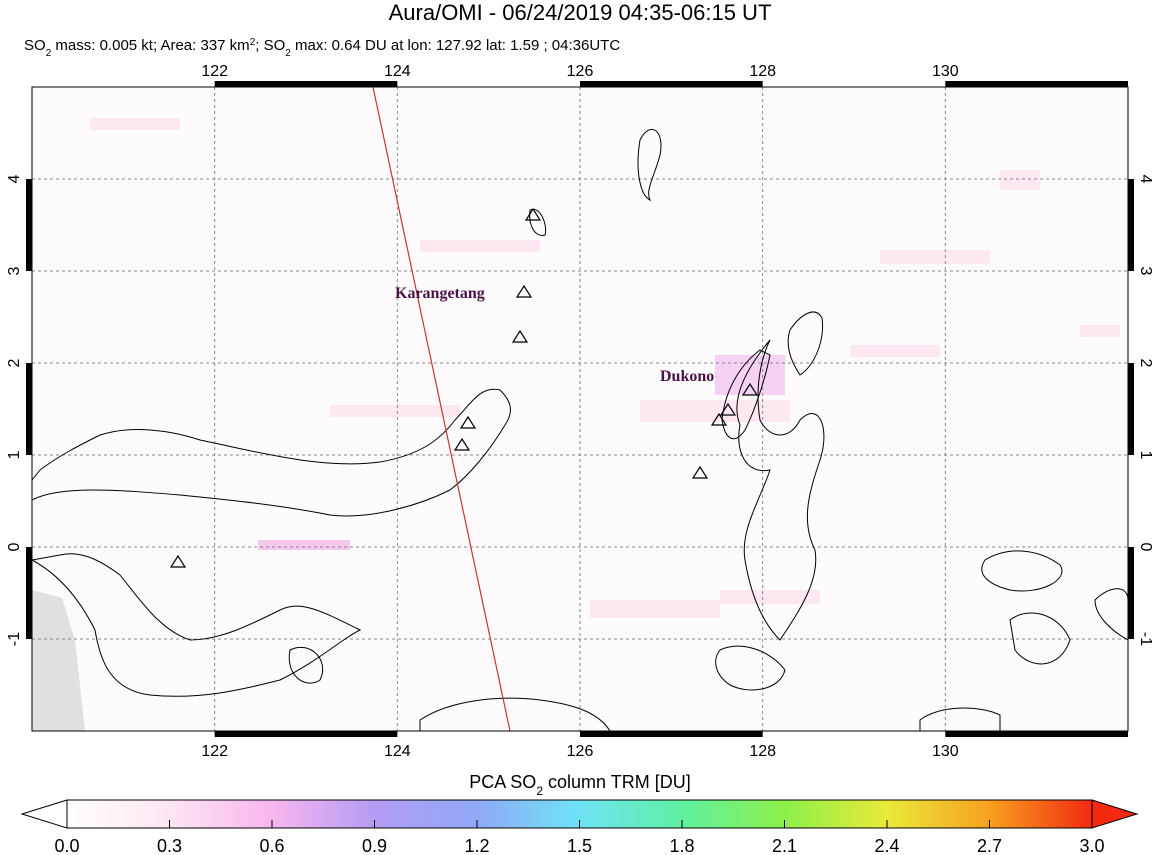 The width and height of the screenshot is (1159, 855). I want to click on colorbar-over-arrow, so click(1115, 814).